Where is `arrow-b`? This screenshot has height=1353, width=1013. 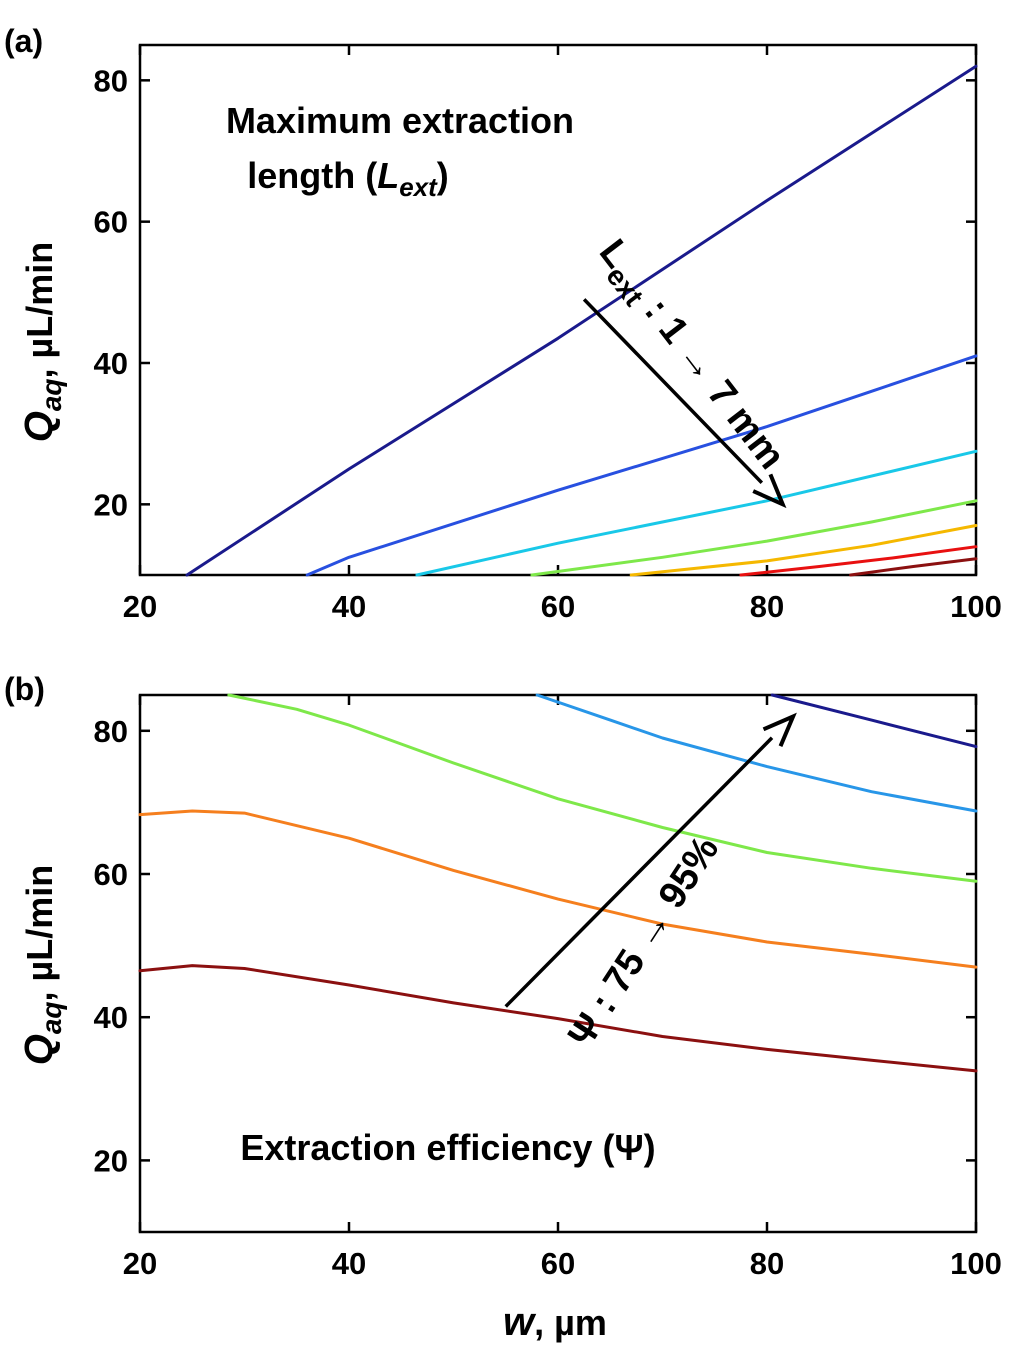
arrow-b is located at coordinates (650, 860).